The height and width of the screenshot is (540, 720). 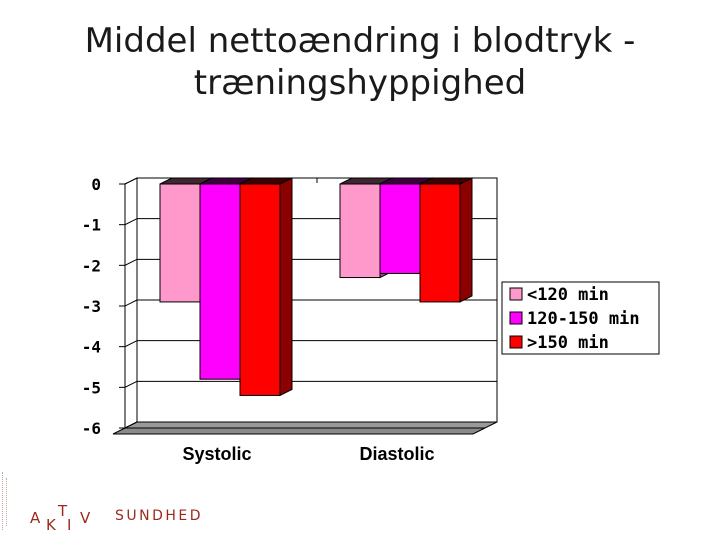 I want to click on legend-label: 120-150 min, so click(x=583, y=319).